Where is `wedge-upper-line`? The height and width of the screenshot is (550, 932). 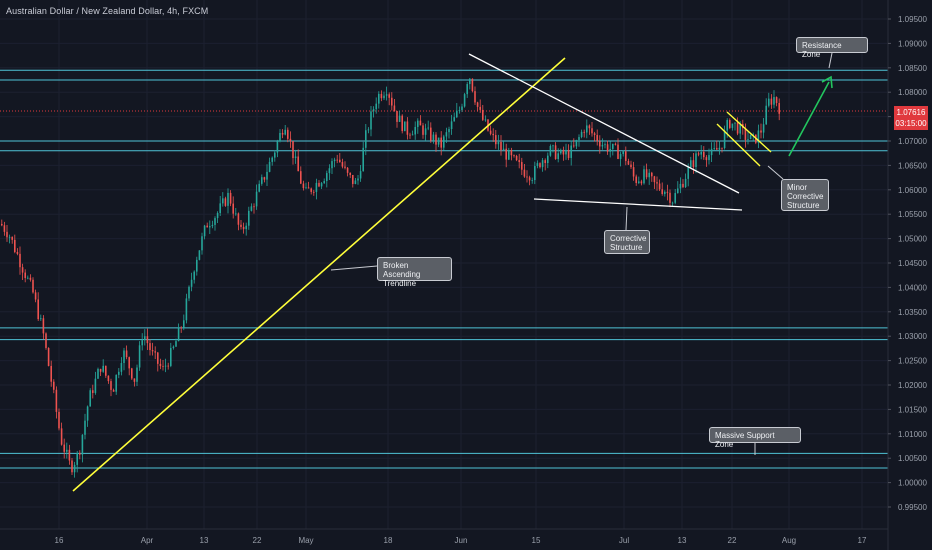 wedge-upper-line is located at coordinates (604, 123).